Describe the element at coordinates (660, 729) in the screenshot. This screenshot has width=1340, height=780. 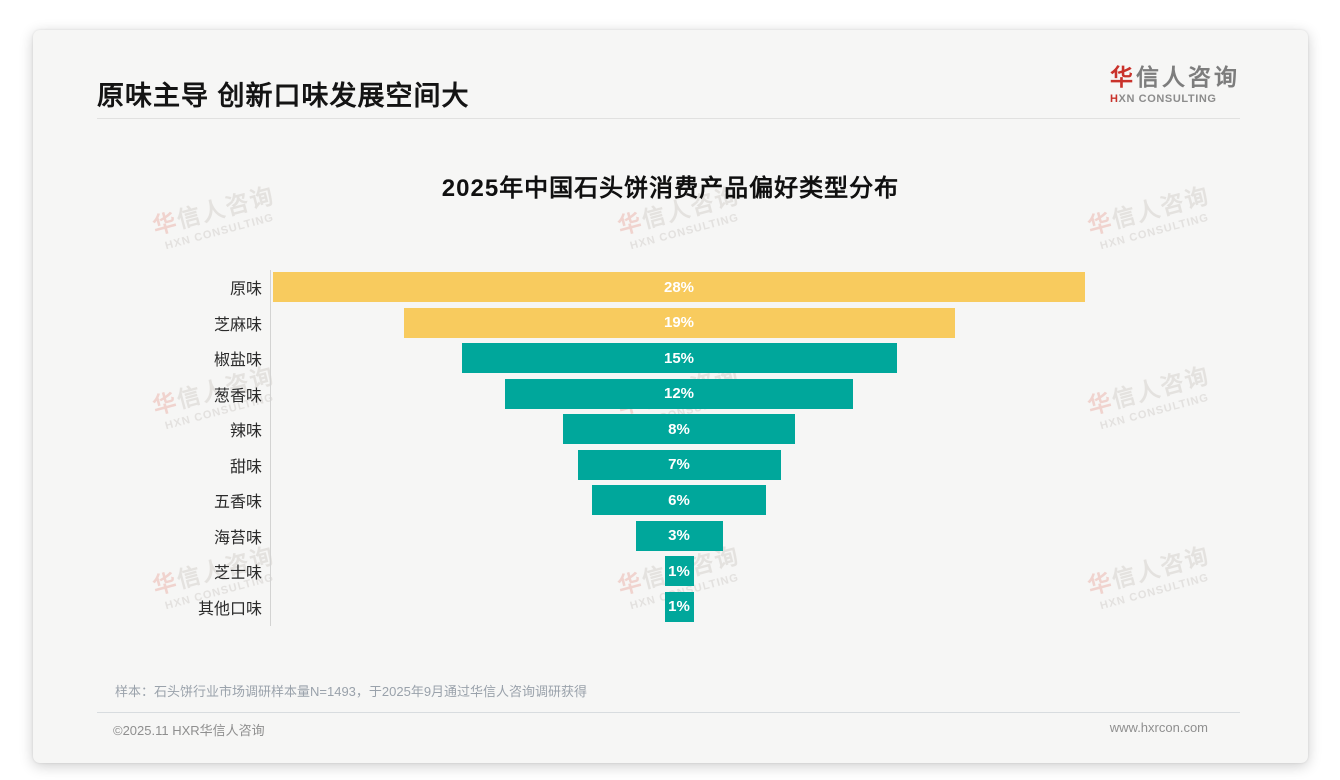
I see `footer-bar: ©2025.11 HXR华信人咨询 www.hxrcon.com` at that location.